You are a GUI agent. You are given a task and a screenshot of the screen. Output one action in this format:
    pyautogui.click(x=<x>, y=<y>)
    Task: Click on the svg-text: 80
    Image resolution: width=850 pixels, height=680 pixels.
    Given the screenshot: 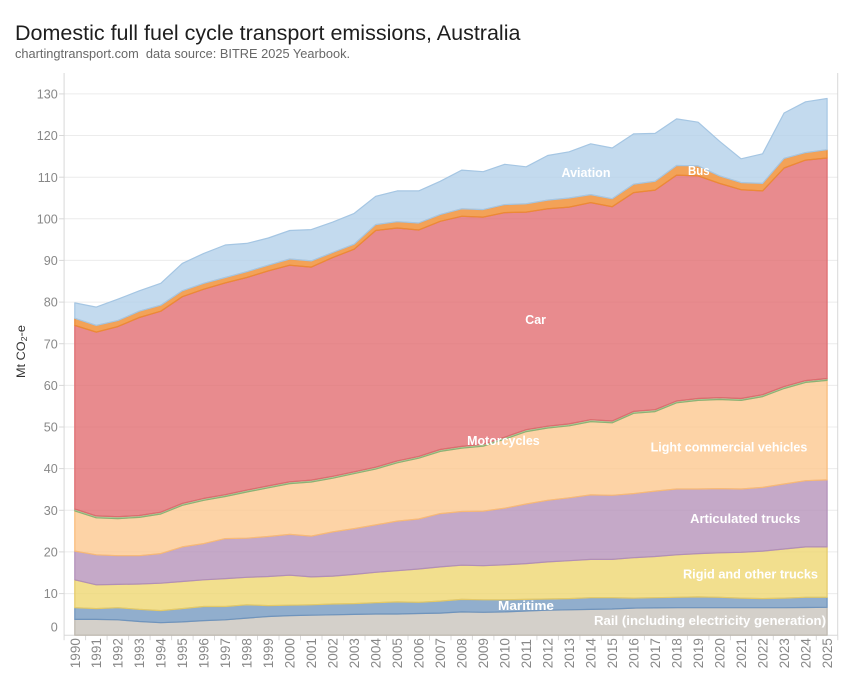 What is the action you would take?
    pyautogui.click(x=51, y=303)
    